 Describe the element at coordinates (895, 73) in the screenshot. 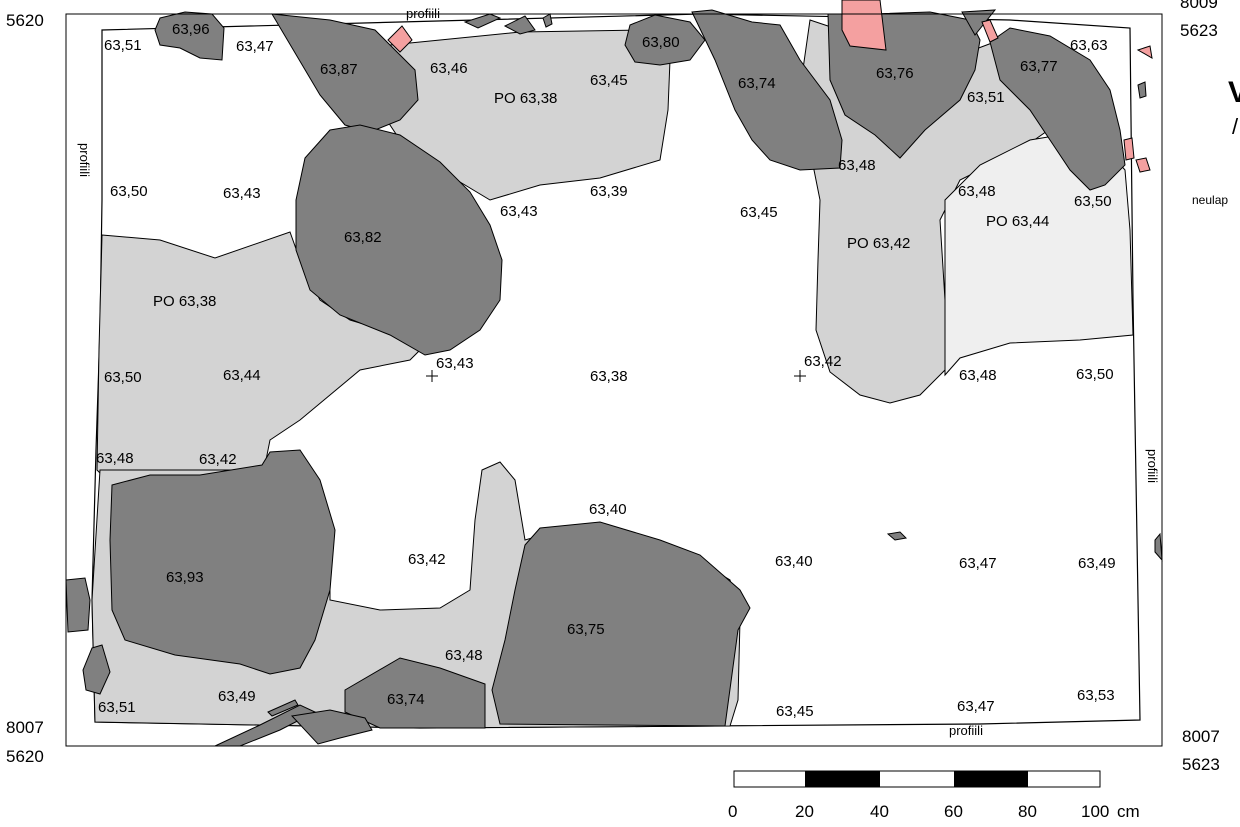

I see `elevation-label: 63,76` at that location.